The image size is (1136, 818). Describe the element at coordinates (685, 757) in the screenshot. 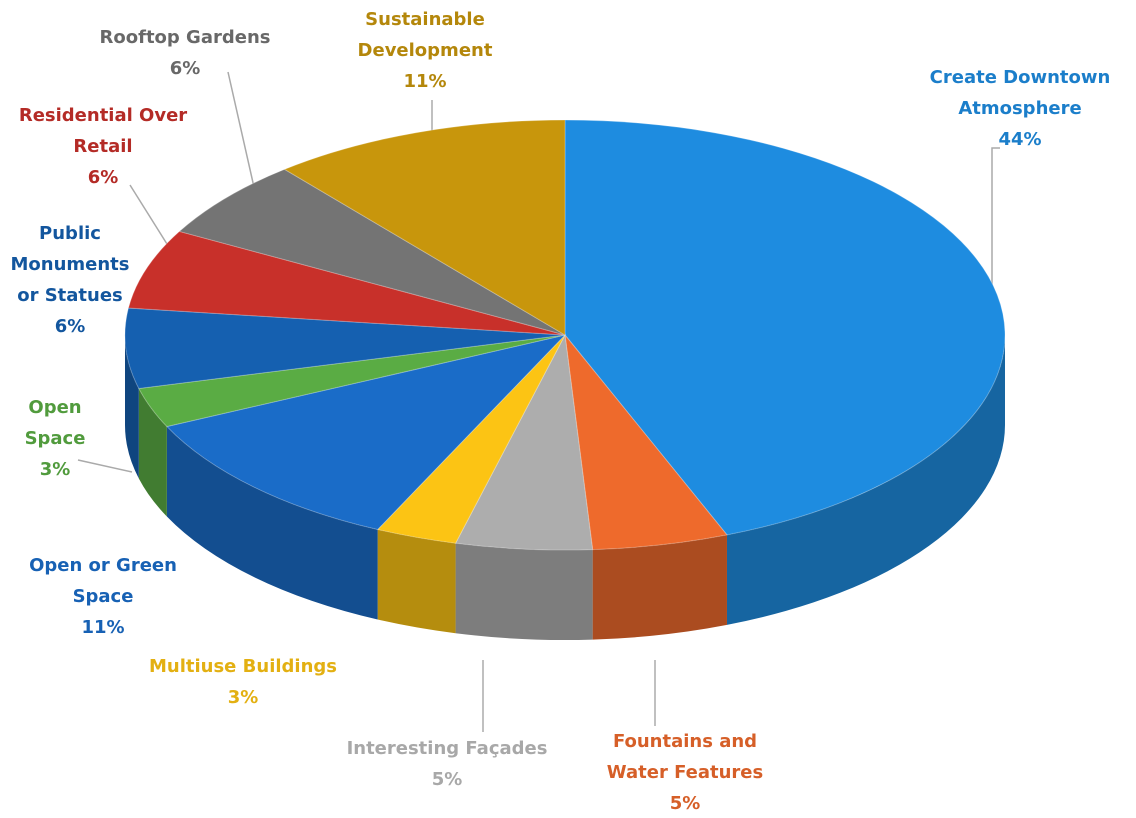

I see `category-name: Fountains and Water Features` at that location.